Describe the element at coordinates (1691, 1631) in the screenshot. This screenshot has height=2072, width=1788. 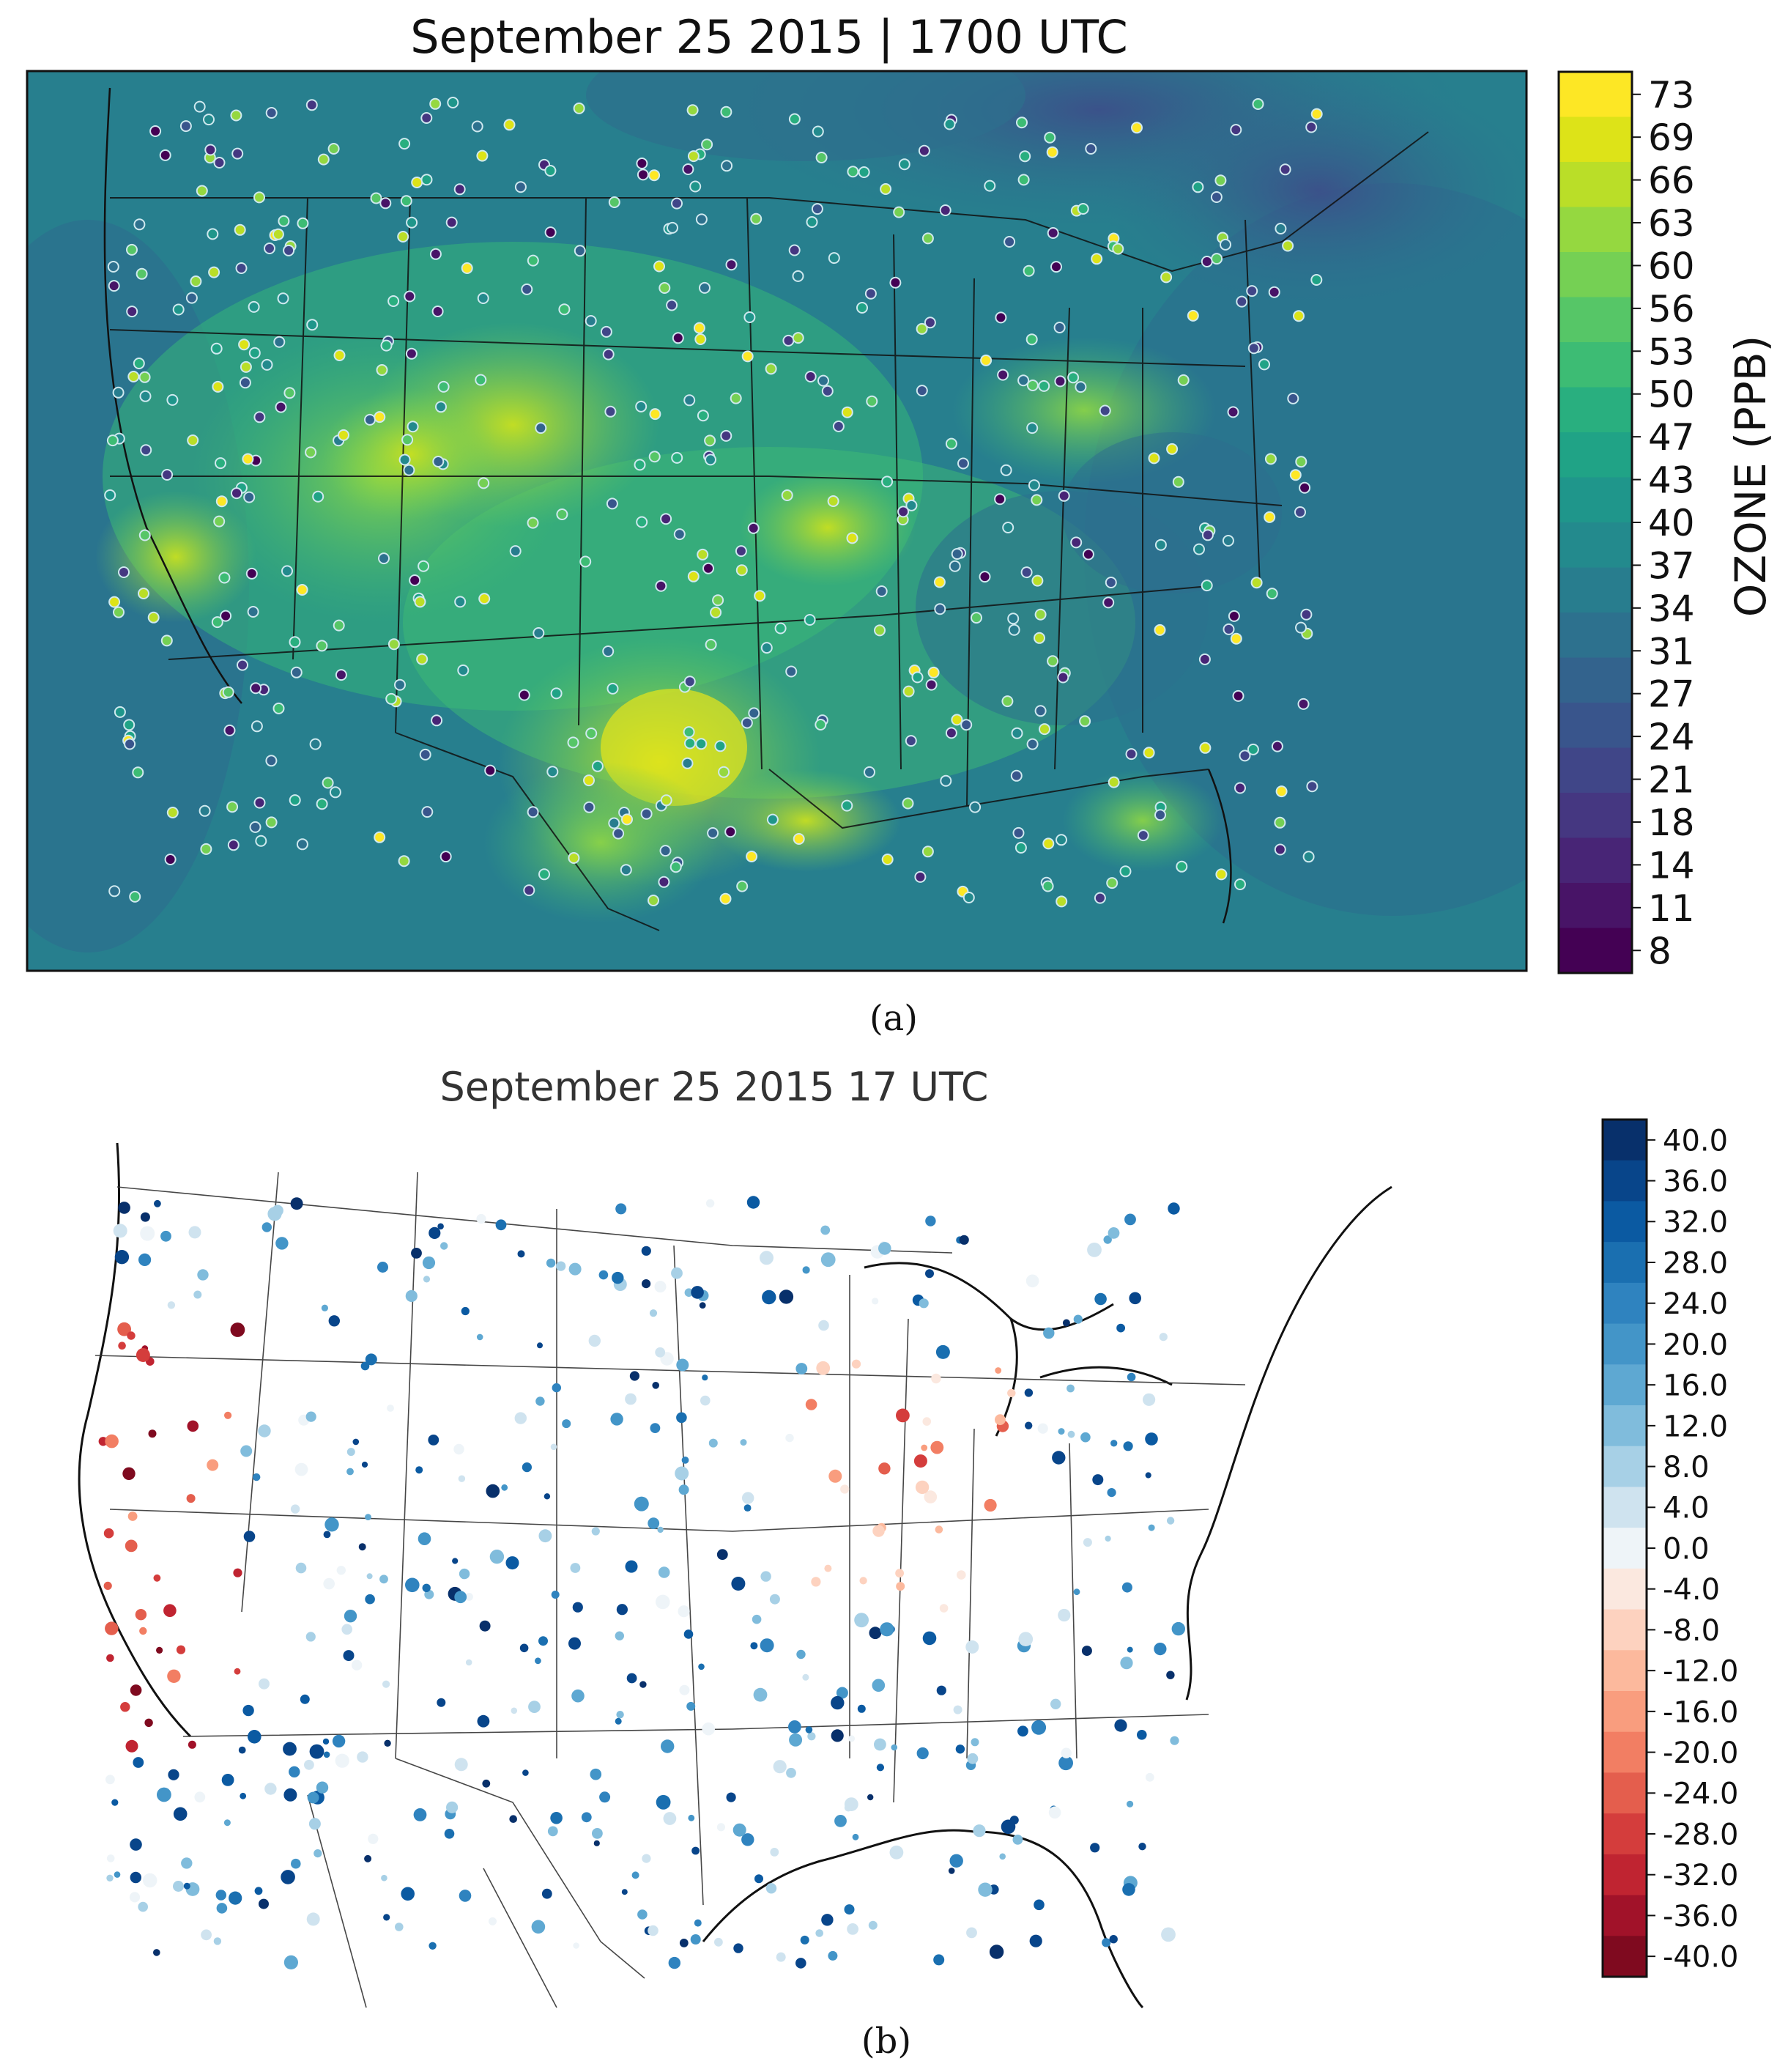
I see `panel-b-colorbar-tick-label: -8.0` at that location.